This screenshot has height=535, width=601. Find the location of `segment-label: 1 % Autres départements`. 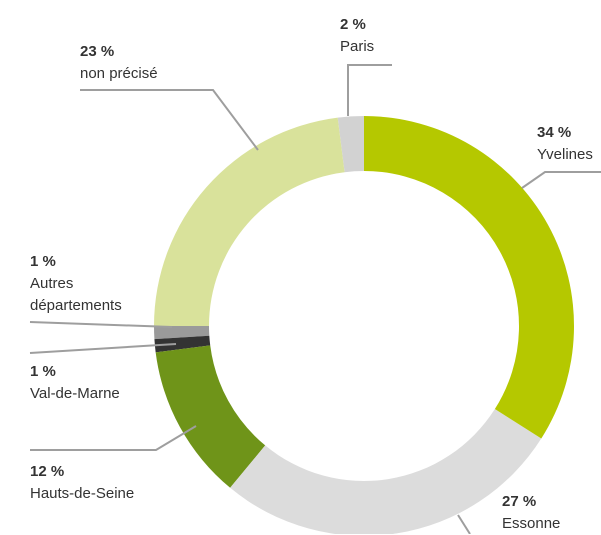

segment-label: 1 % Autres départements is located at coordinates (90, 284).